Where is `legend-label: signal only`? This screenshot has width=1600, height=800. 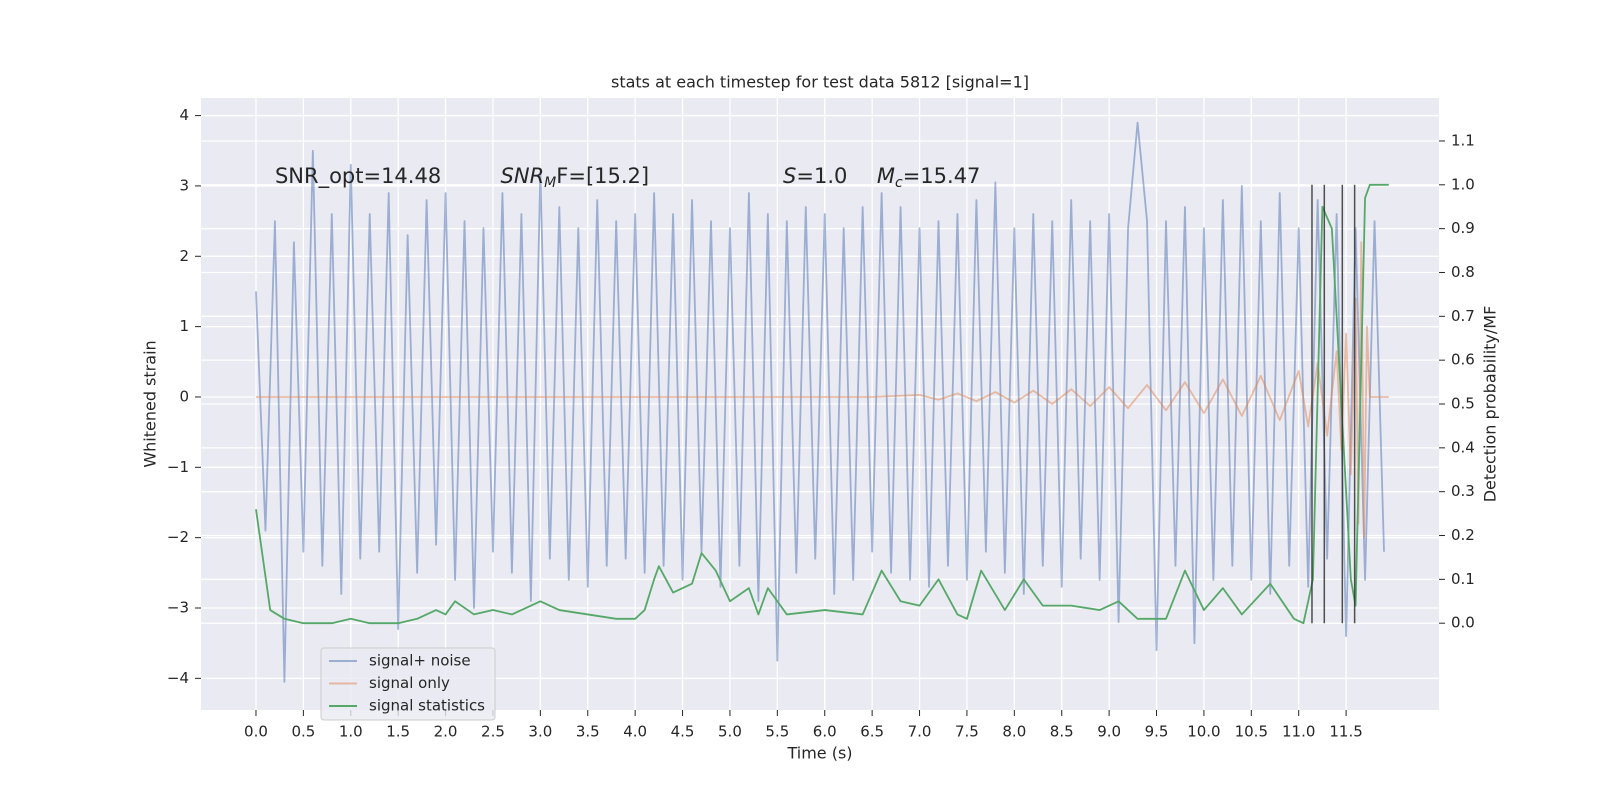 legend-label: signal only is located at coordinates (409, 683).